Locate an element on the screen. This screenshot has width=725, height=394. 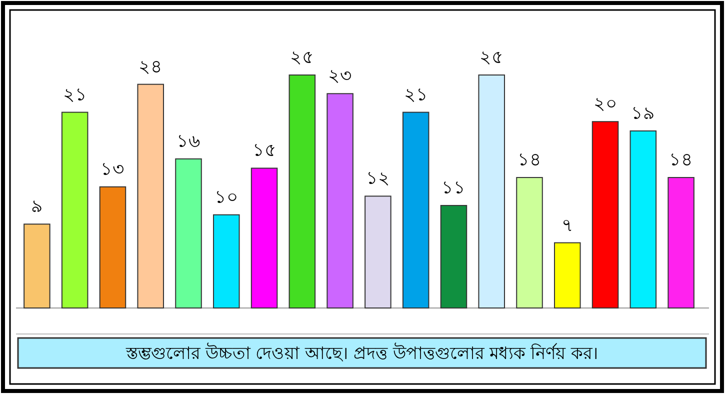
data-label: ২৪ is located at coordinates (150, 67).